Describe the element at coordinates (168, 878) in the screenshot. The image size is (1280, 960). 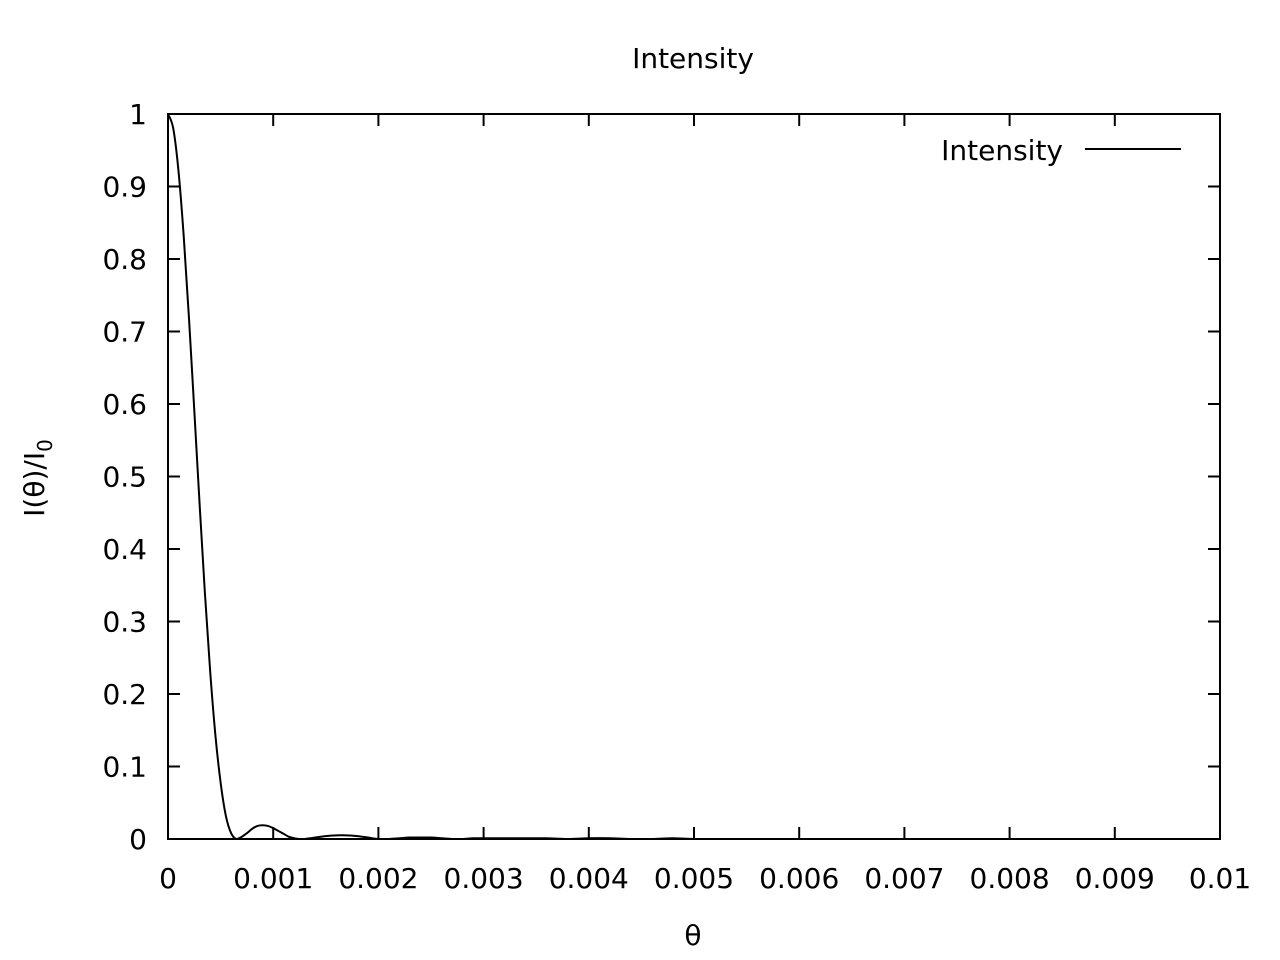
I see `x-tick-label-0: 0` at that location.